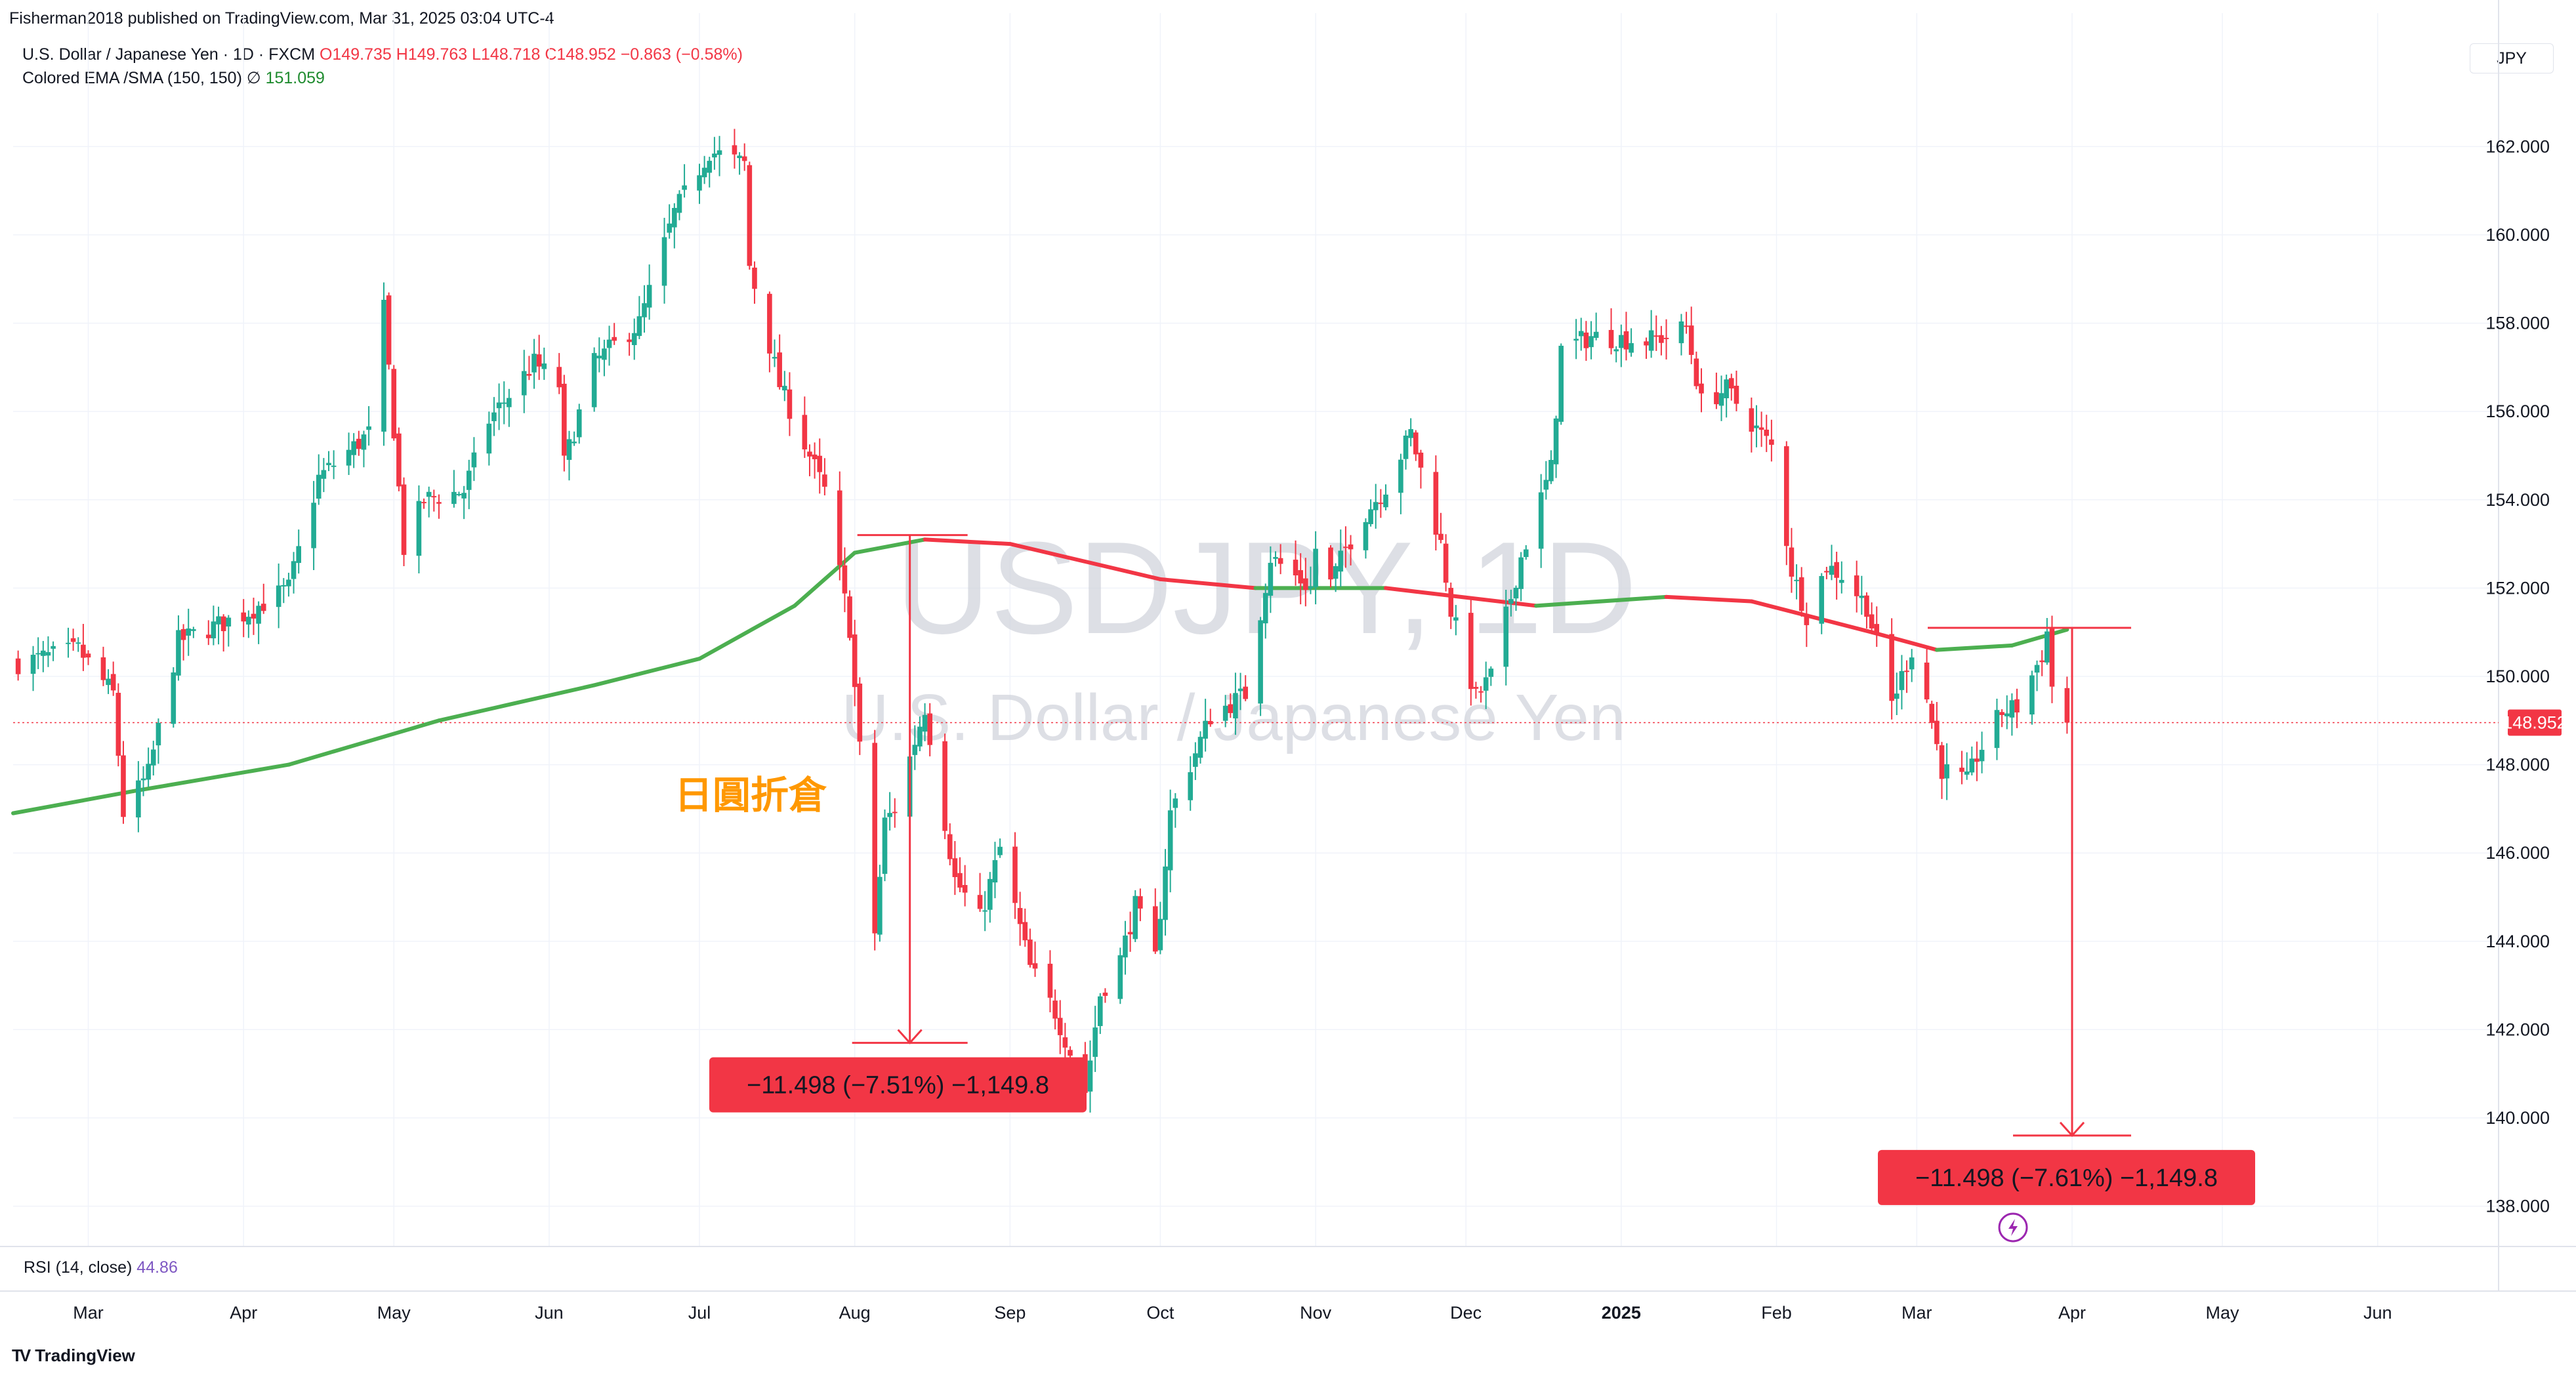  Describe the element at coordinates (1239, 634) in the screenshot. I see `watermark: USDJPY, 1D U.S. Dollar / Japanese Yen` at that location.